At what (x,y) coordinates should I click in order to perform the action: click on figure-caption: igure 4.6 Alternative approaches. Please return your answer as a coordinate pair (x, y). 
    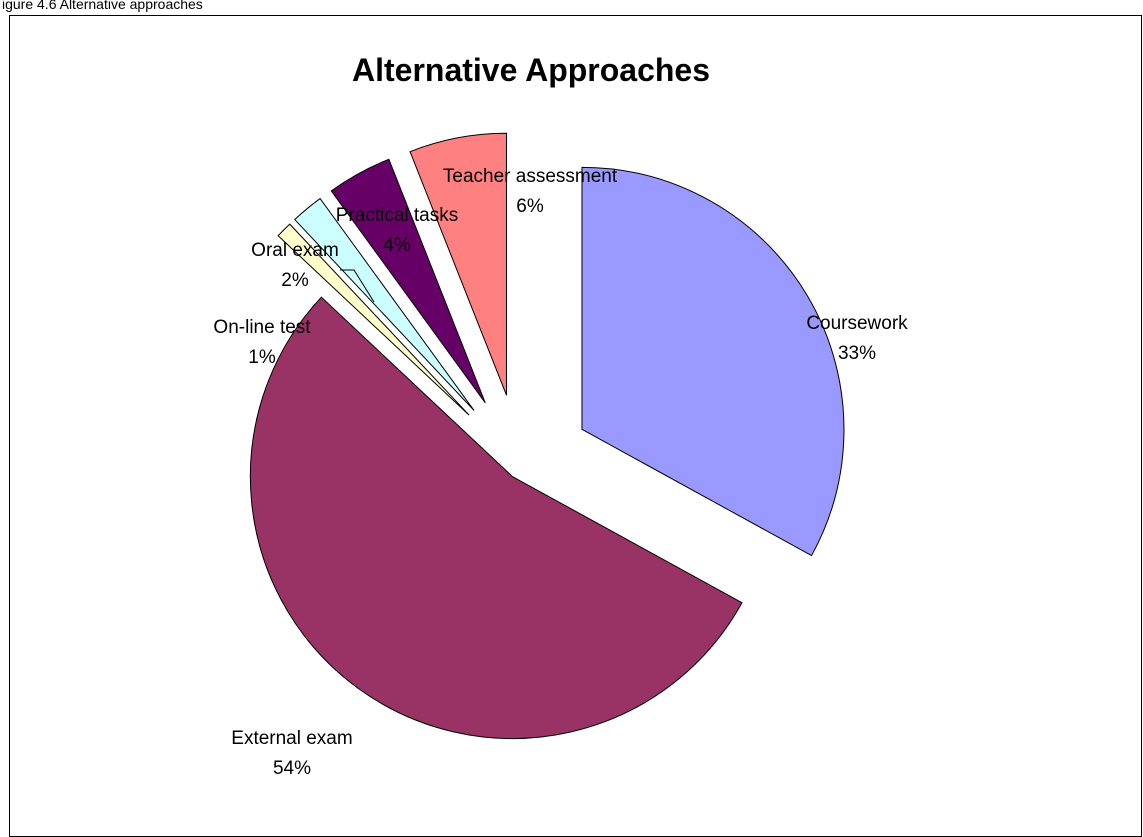
    Looking at the image, I should click on (102, 6).